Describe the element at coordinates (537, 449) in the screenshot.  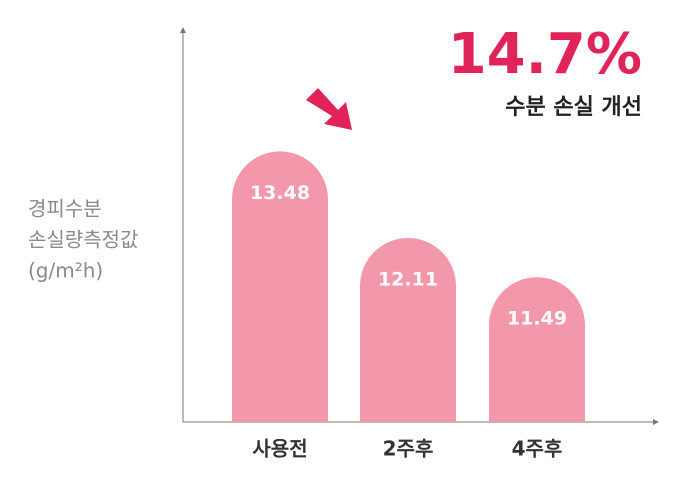
I see `x-tick-label: 4주후` at that location.